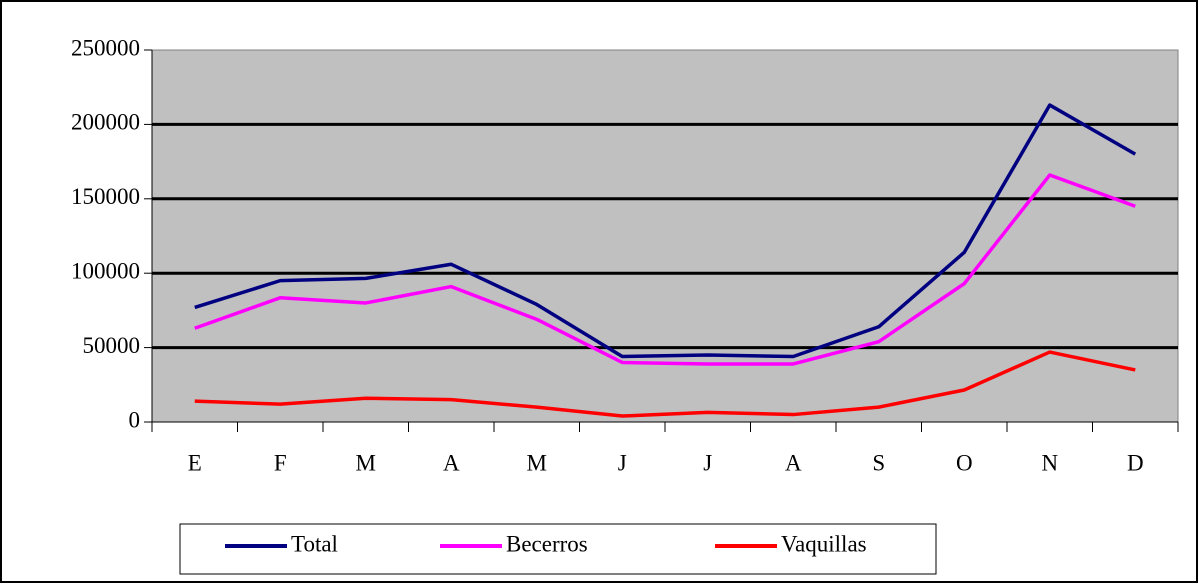 The height and width of the screenshot is (584, 1199). Describe the element at coordinates (547, 543) in the screenshot. I see `legend-label: Becerros` at that location.